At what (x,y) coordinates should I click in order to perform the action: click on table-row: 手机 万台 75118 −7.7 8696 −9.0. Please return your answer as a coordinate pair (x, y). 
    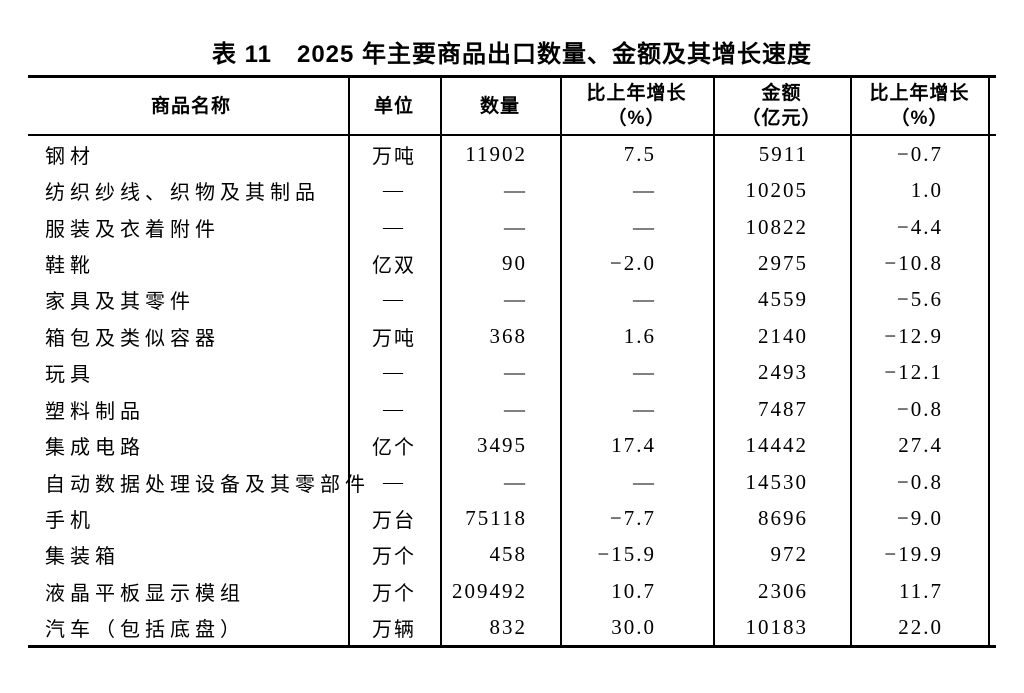
    Looking at the image, I should click on (511, 518).